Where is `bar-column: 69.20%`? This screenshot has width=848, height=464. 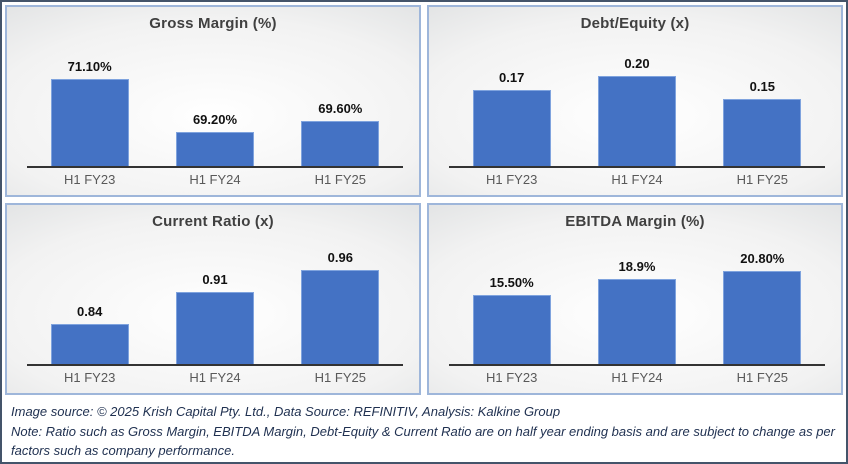 bar-column: 69.20% is located at coordinates (214, 109).